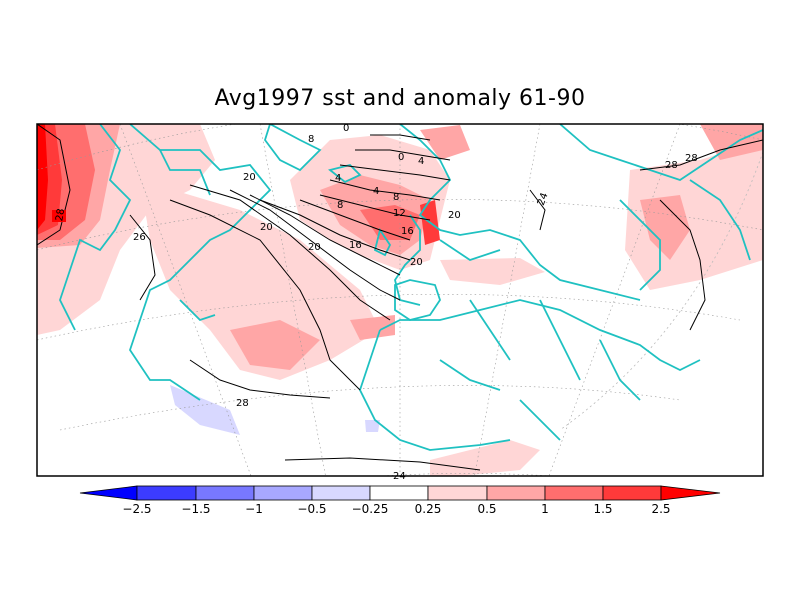 The image size is (800, 600). Describe the element at coordinates (139, 237) in the screenshot. I see `contour-label: 26` at that location.